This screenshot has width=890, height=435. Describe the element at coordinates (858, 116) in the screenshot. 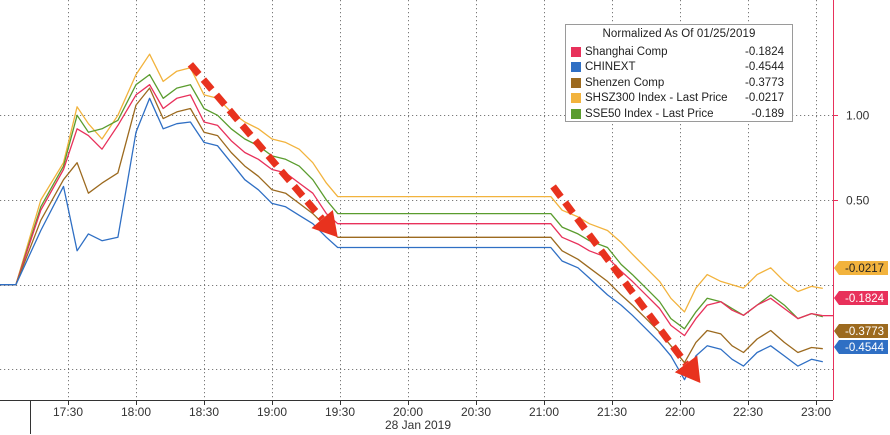

I see `y-tick-label: 1.00` at that location.